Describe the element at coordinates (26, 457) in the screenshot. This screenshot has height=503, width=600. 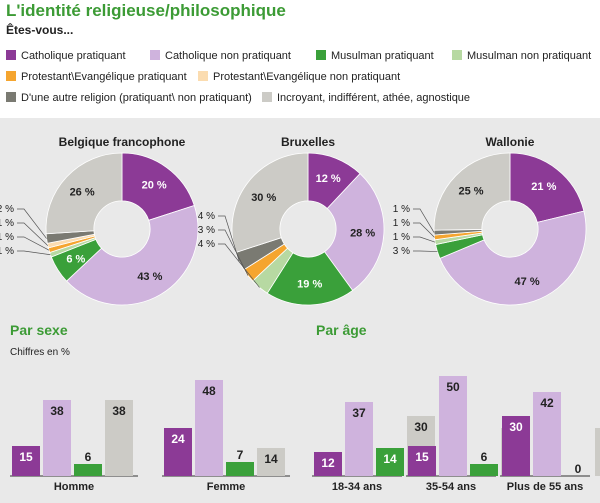
I see `bar-value-label: 15` at that location.